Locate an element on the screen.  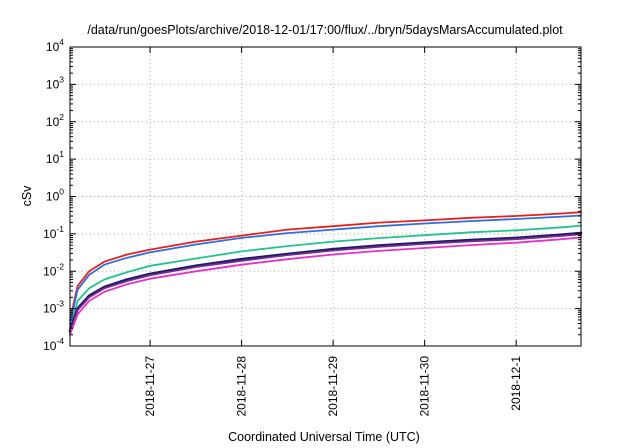
y-tick-label: 10² is located at coordinates (55, 120).